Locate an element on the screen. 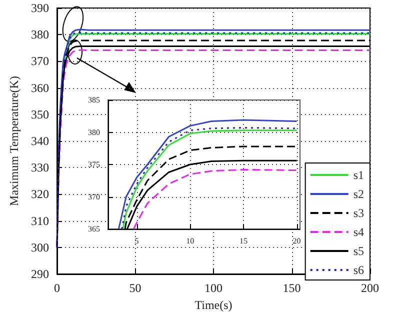  legend-label: s5 is located at coordinates (358, 251).